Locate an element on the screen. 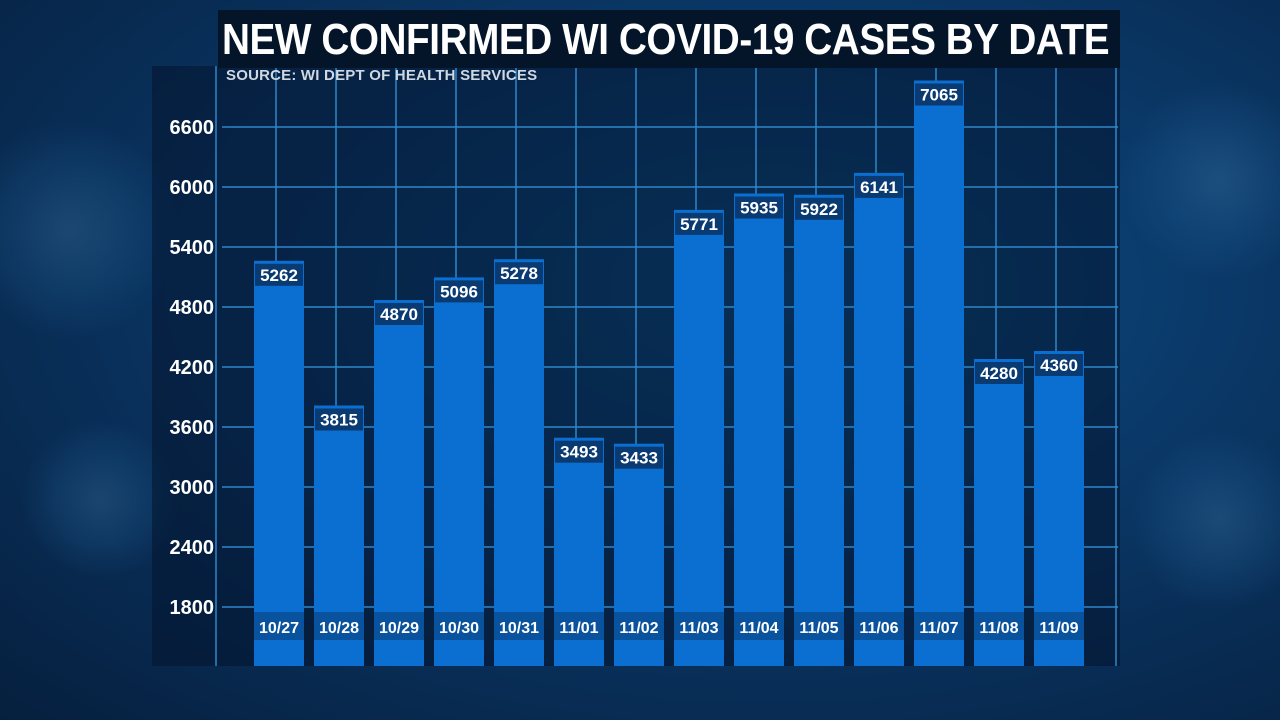 This screenshot has height=720, width=1280. bar-value-label: 5262 is located at coordinates (279, 275).